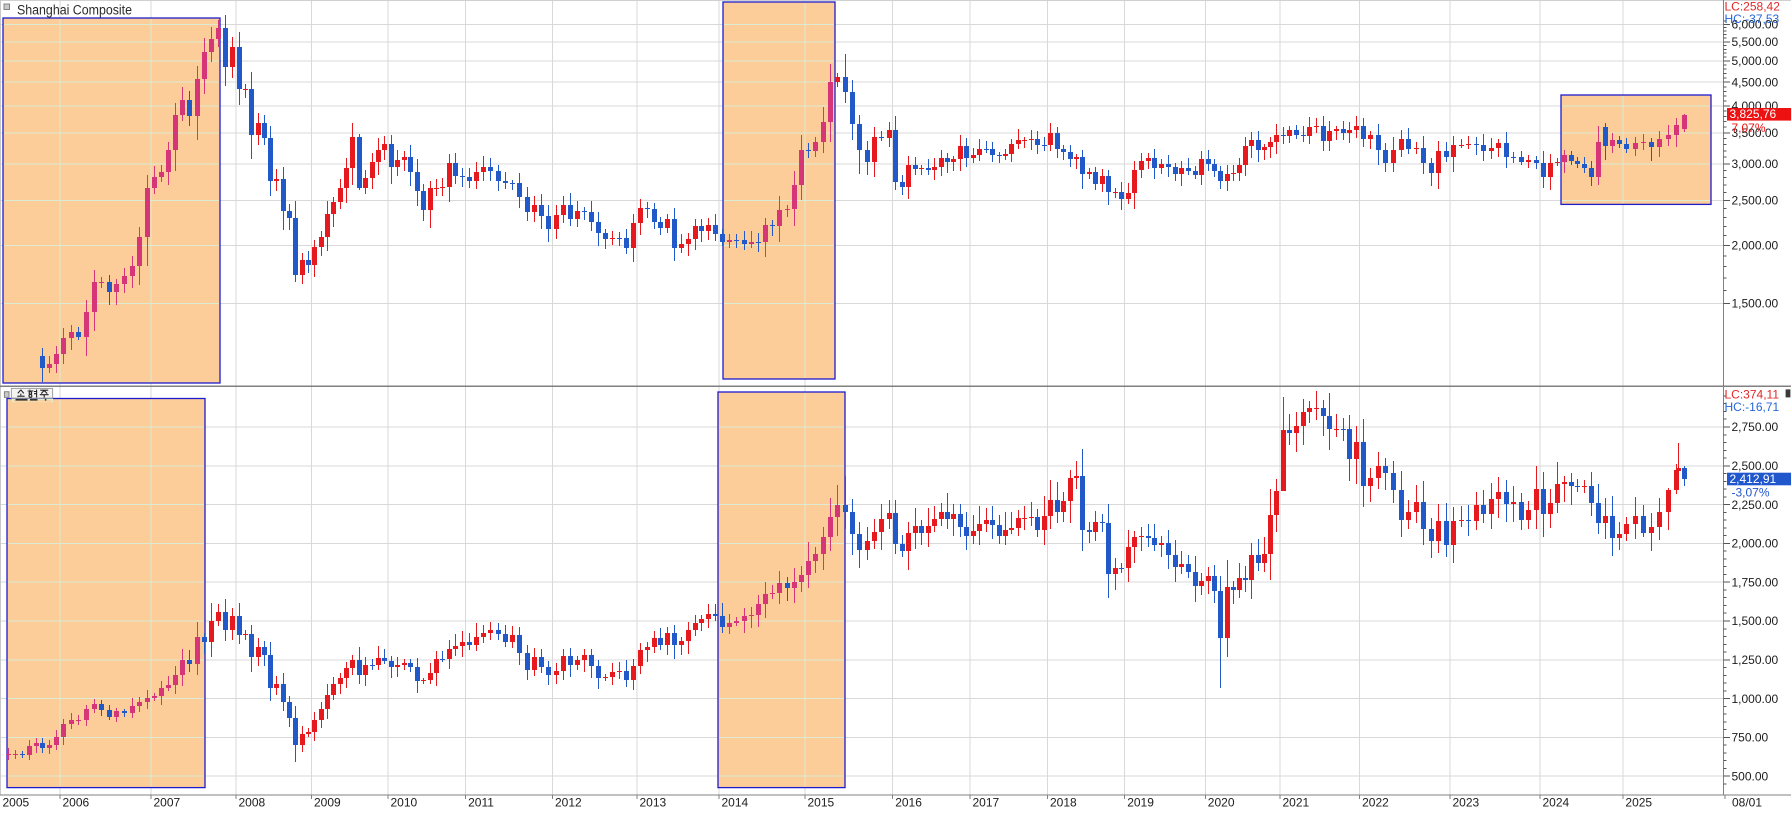 The width and height of the screenshot is (1791, 815). Describe the element at coordinates (74, 11) in the screenshot. I see `svg-text: Shanghai Composite` at that location.